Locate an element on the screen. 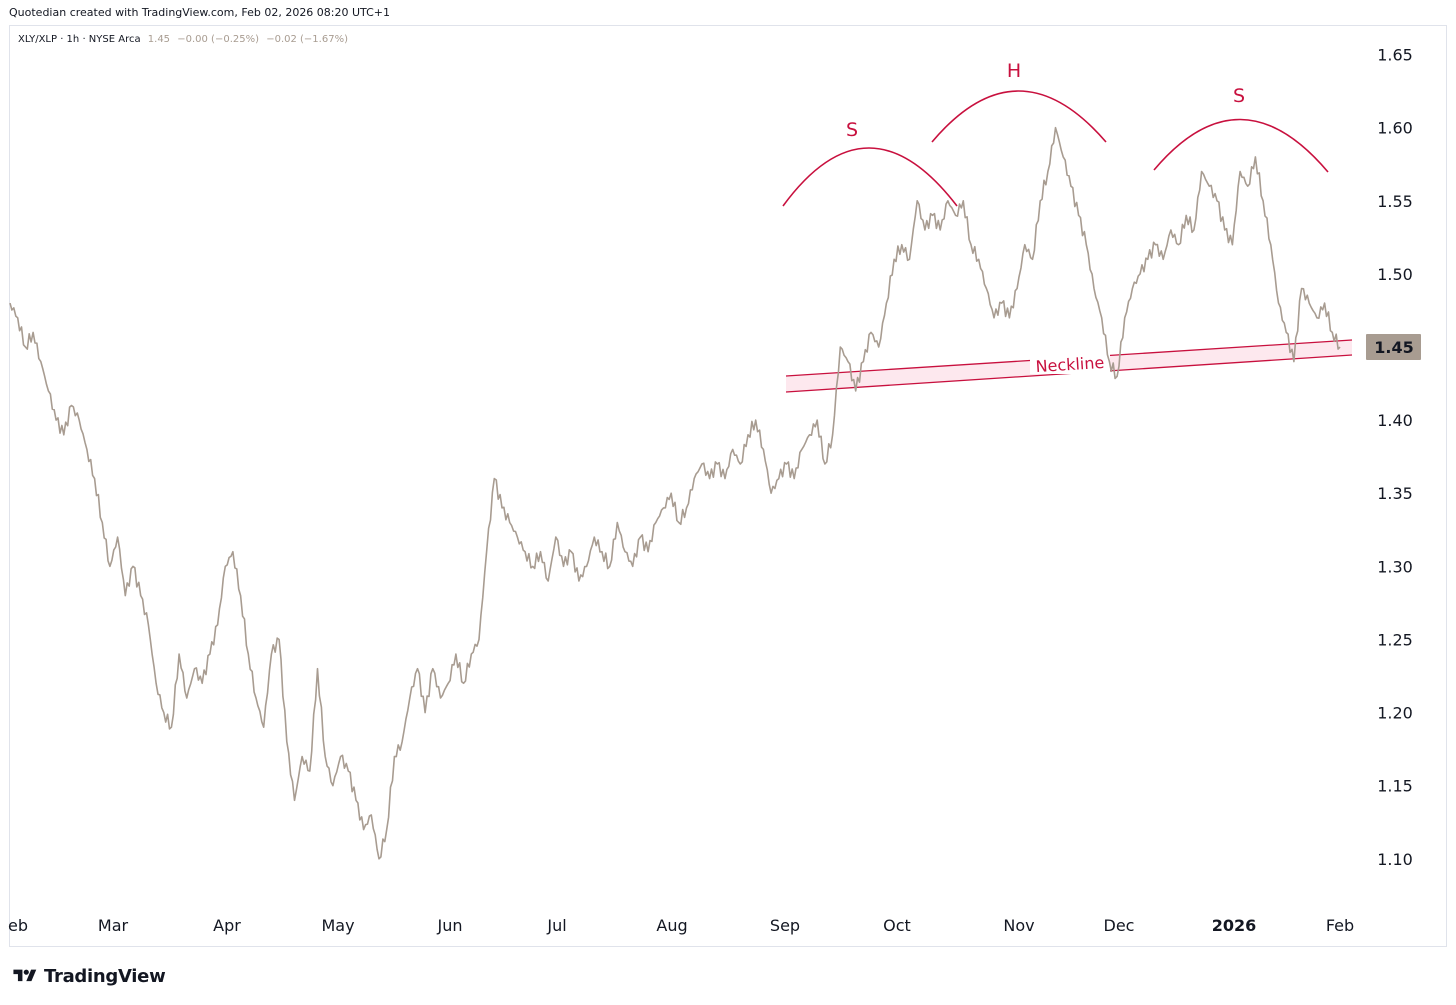 This screenshot has height=1005, width=1456. x-axis: eb Mar Apr May Jun Jul Aug Sep Oct Nov Dec 2026 Feb is located at coordinates (681, 925).